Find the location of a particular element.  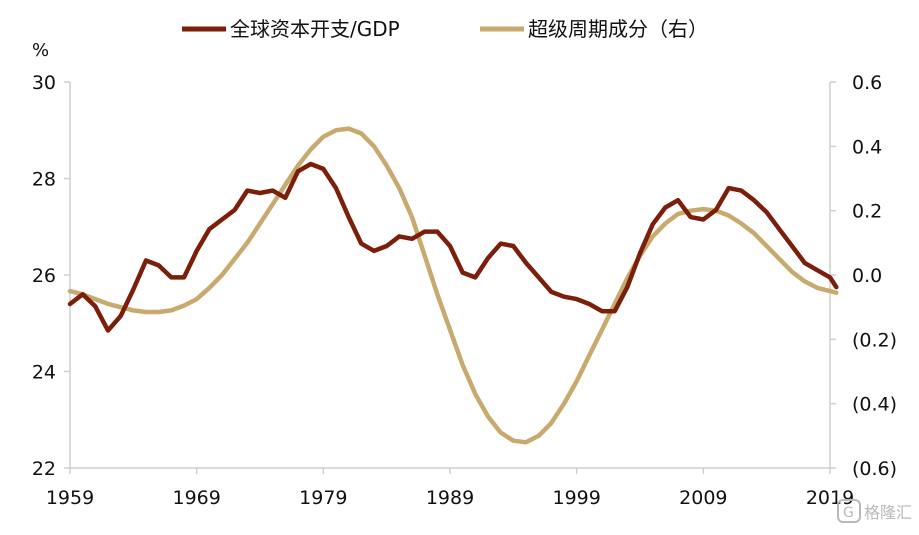

left-axis-ticks: 22 24 26 28 30 is located at coordinates (51, 276).